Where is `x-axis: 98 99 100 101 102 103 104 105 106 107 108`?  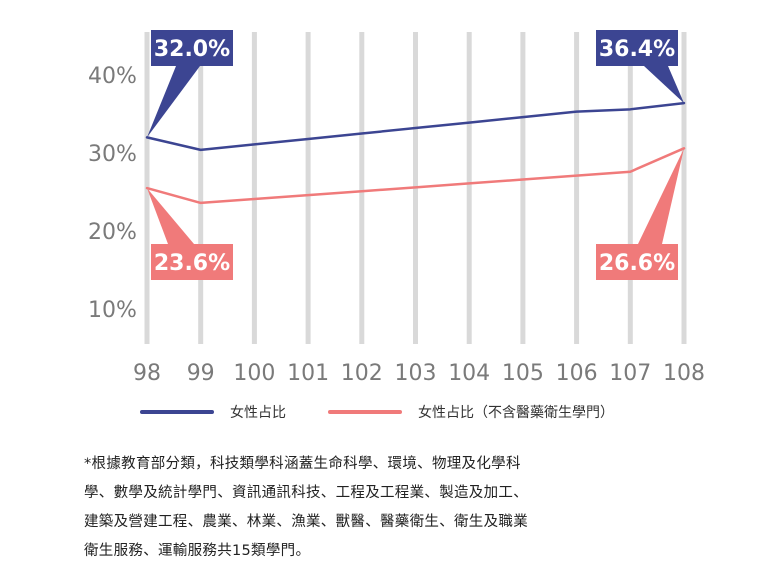
x-axis: 98 99 100 101 102 103 104 105 106 107 108 is located at coordinates (419, 373).